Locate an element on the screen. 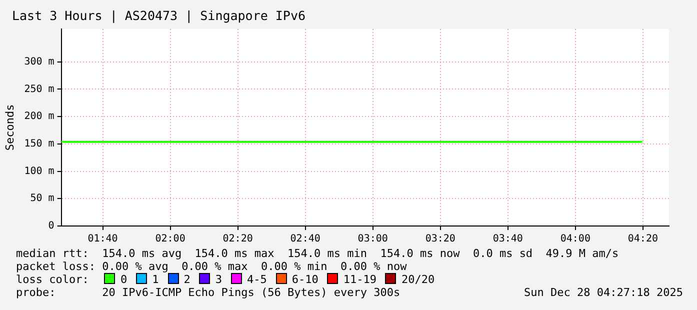 The image size is (697, 310). y-tick-label: 150 m is located at coordinates (39, 144).